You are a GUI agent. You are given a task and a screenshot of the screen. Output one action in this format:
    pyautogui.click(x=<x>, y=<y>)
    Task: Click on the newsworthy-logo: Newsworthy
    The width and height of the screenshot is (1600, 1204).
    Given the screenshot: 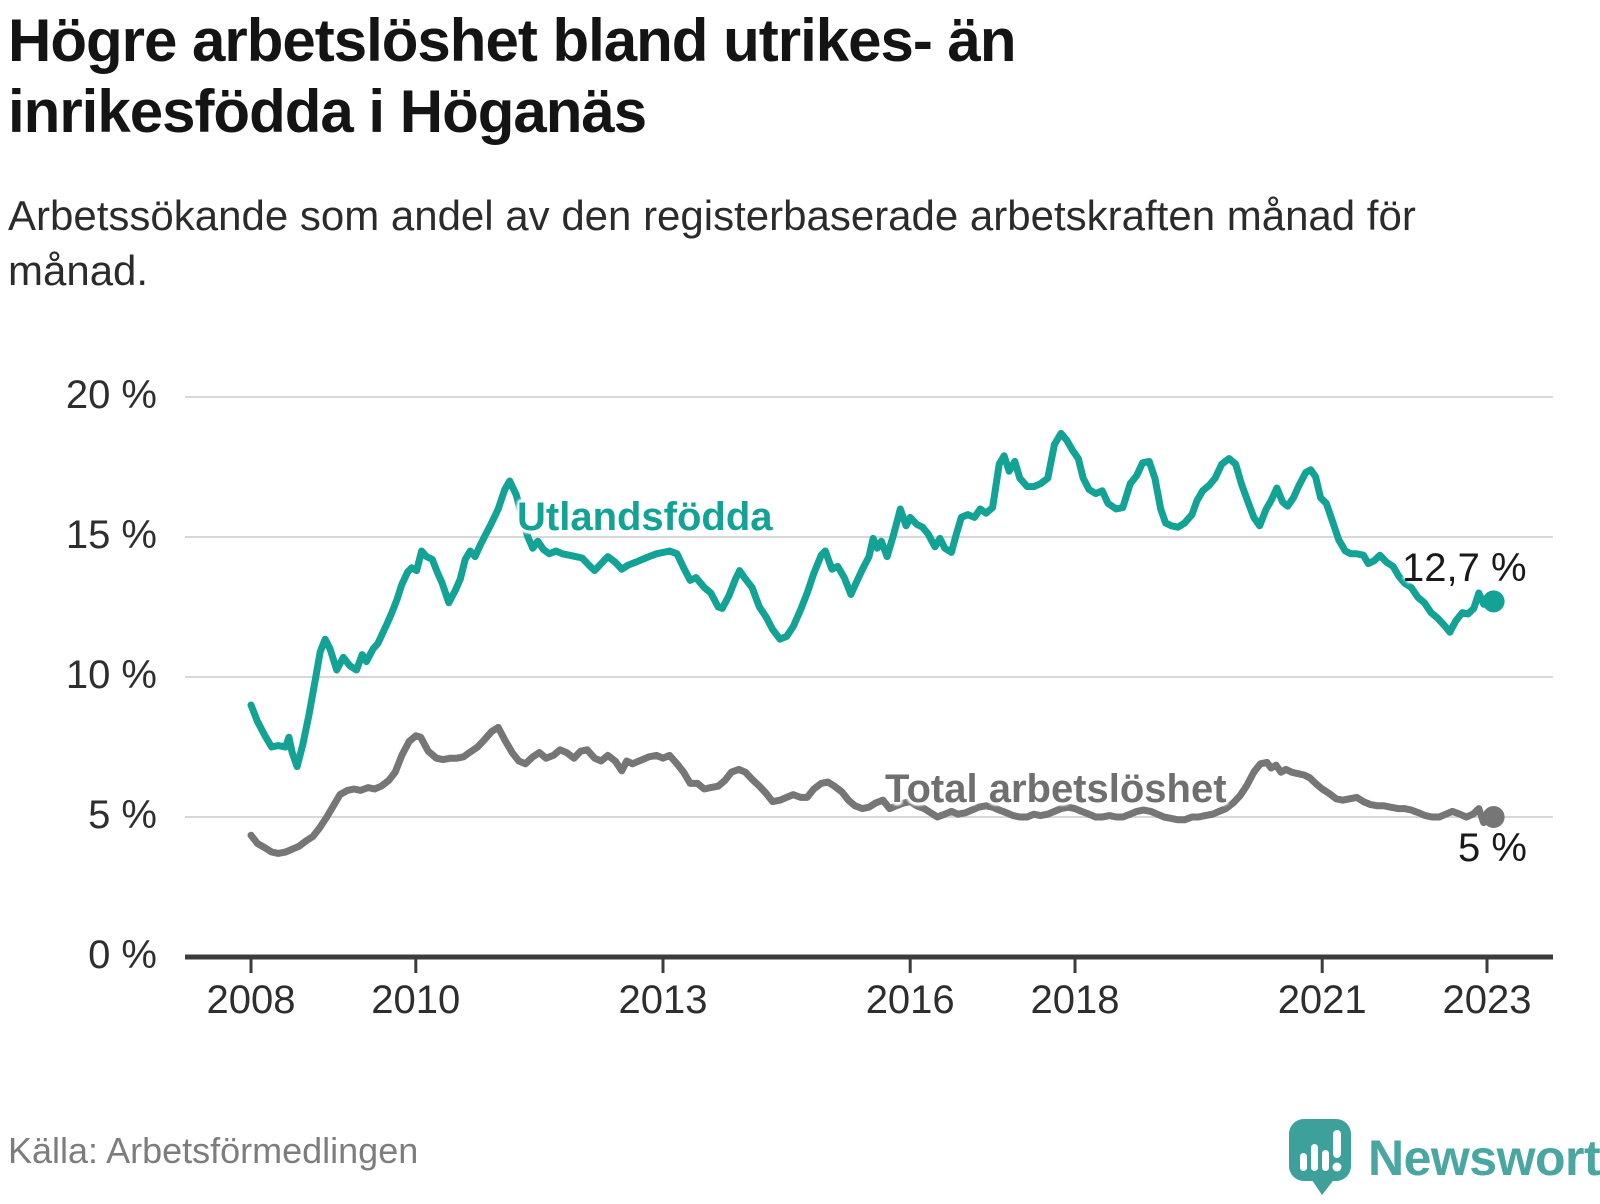 What is the action you would take?
    pyautogui.click(x=1444, y=1158)
    